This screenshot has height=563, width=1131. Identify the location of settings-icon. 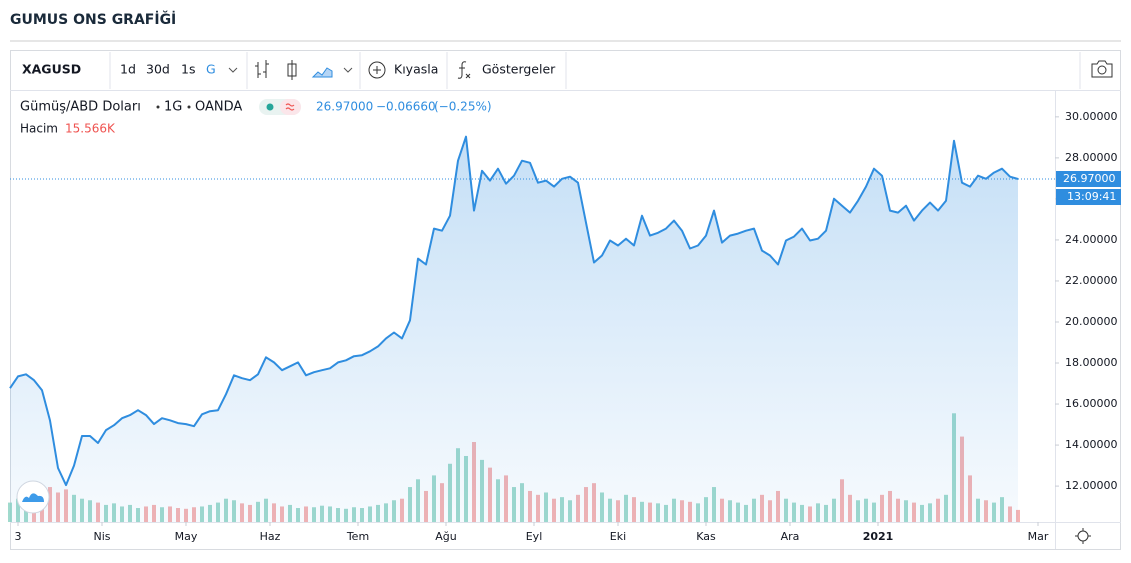
(1083, 536).